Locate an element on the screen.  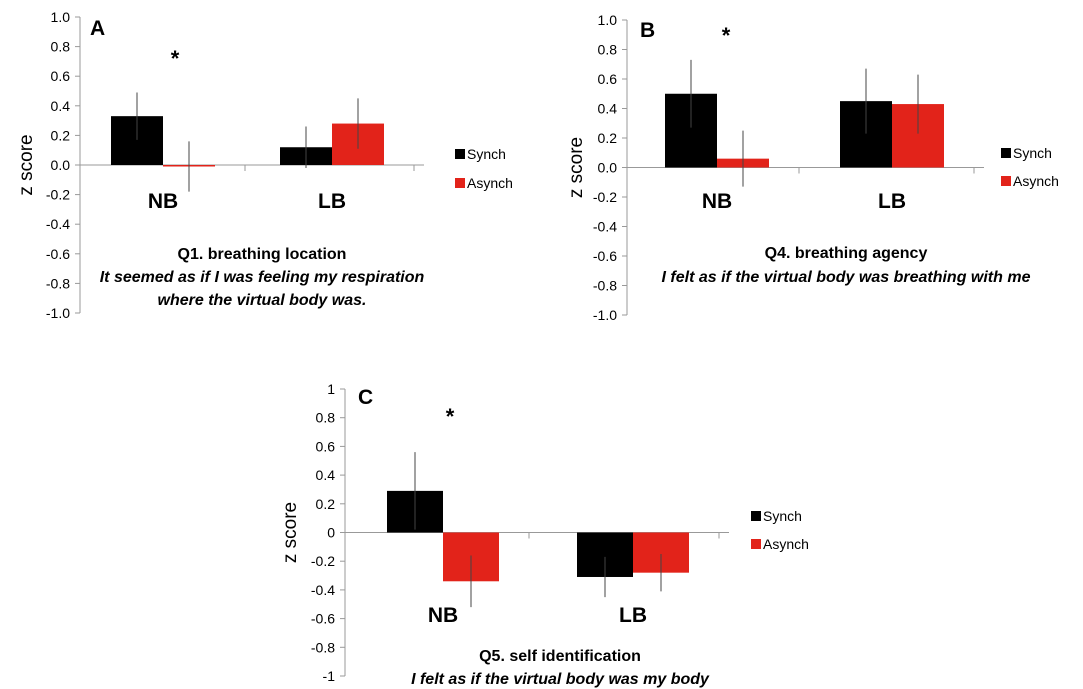
y-tick-label: 0 is located at coordinates (331, 533).